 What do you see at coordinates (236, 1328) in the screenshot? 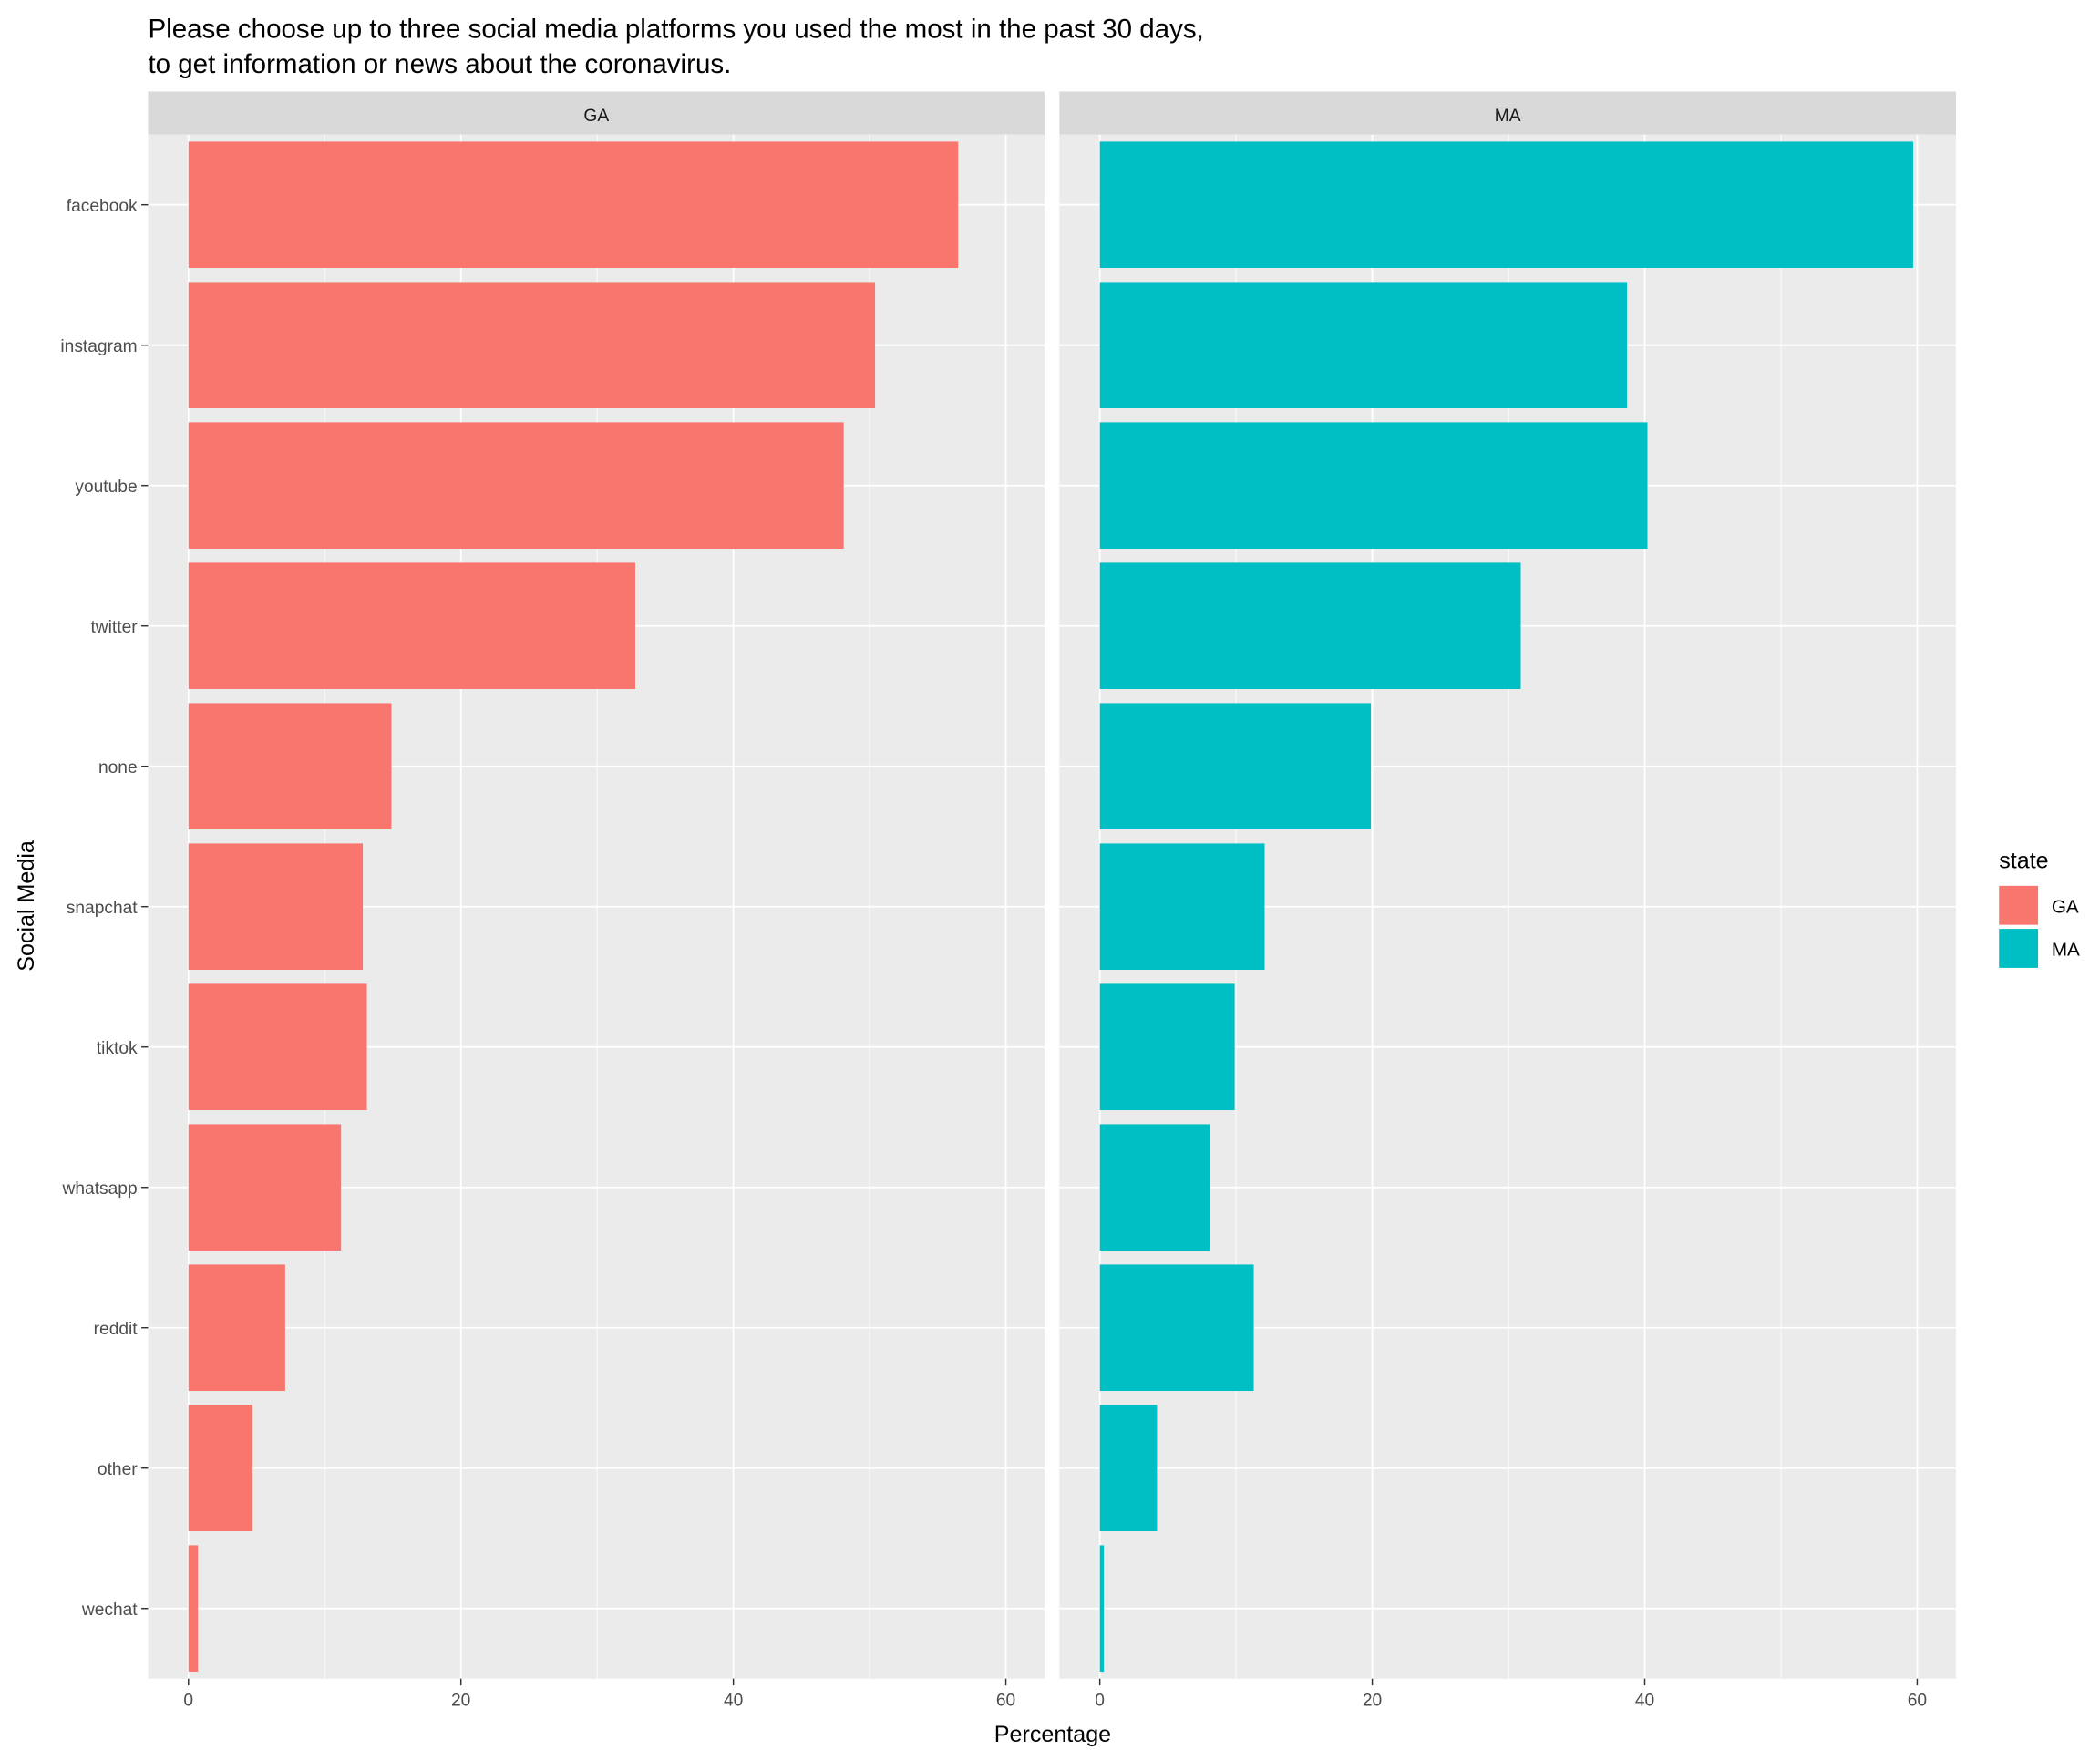
I see `bar-ga-reddit` at bounding box center [236, 1328].